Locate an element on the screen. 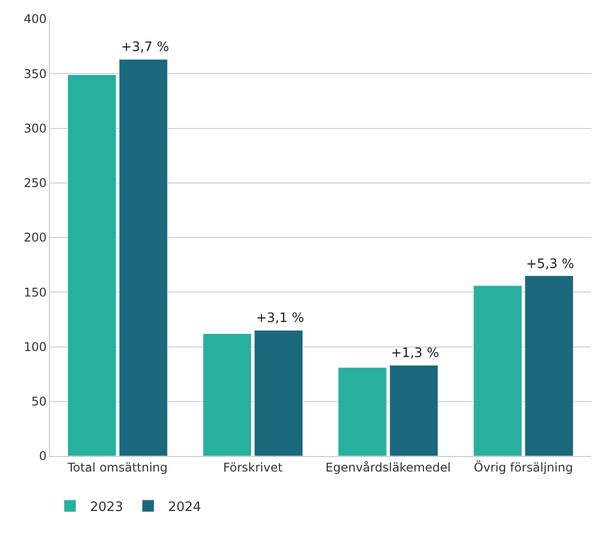 The height and width of the screenshot is (533, 611). x-tick-label: Egenvårdsläkemedel is located at coordinates (388, 467).